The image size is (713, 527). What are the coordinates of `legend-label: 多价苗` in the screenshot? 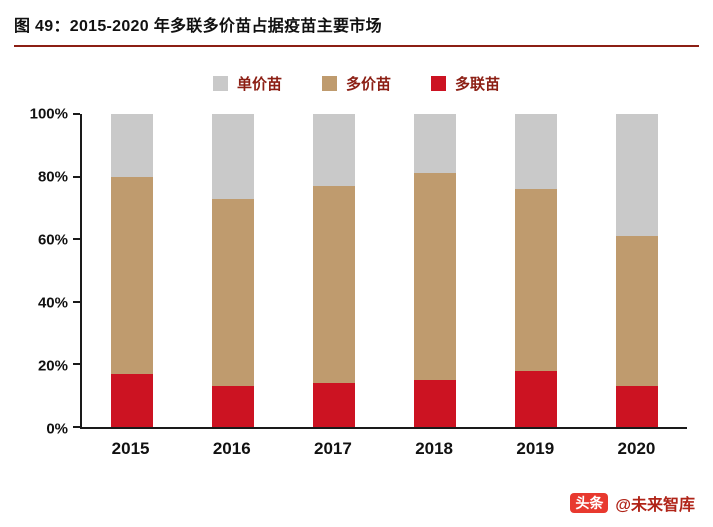 It's located at (368, 84).